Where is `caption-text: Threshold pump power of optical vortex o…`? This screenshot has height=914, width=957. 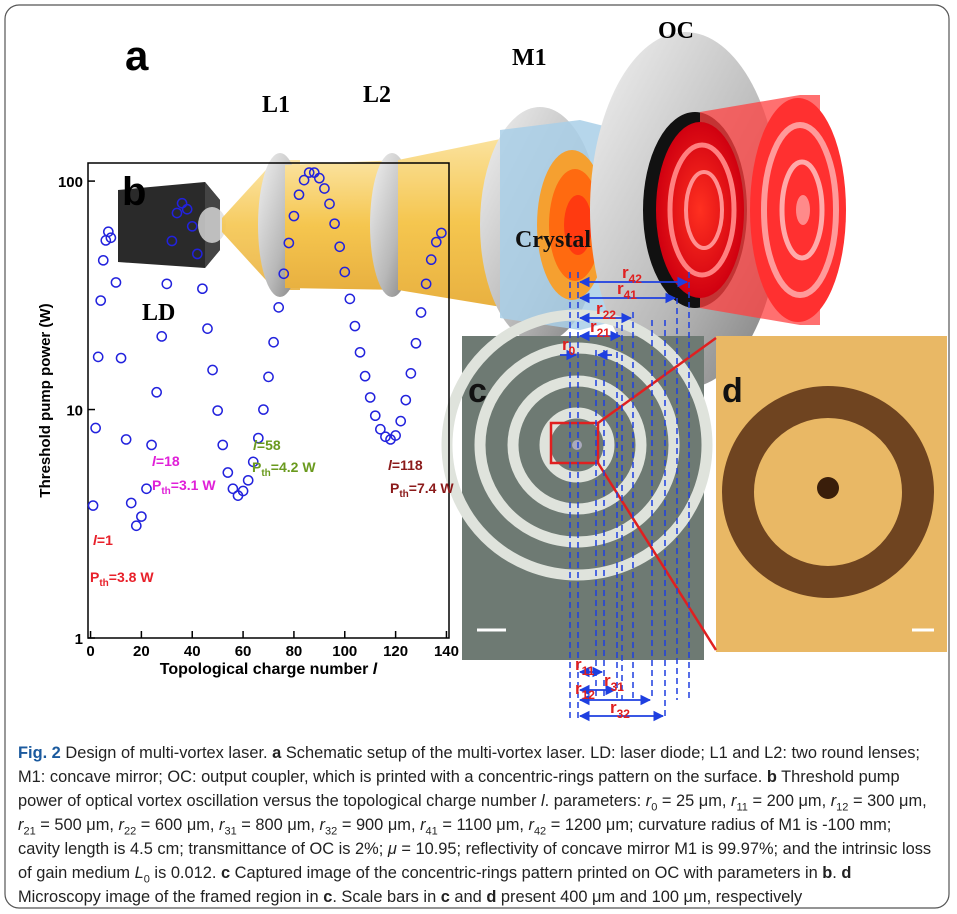
caption-text: Threshold pump power of optical vortex o… is located at coordinates (459, 789).